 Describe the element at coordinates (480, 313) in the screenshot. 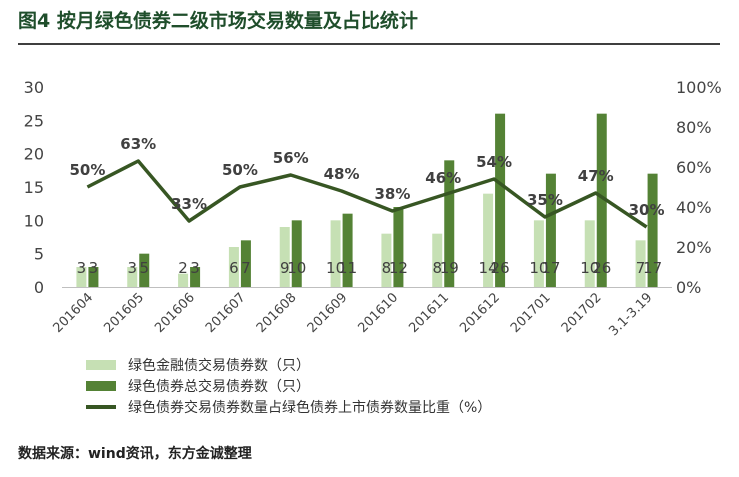

I see `x-tick-label: 201612` at that location.